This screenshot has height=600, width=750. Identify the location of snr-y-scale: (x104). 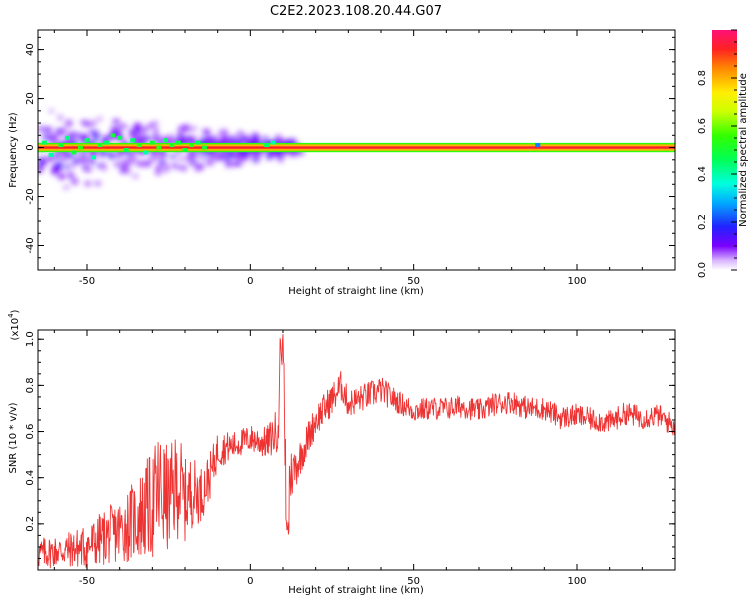
(14, 324).